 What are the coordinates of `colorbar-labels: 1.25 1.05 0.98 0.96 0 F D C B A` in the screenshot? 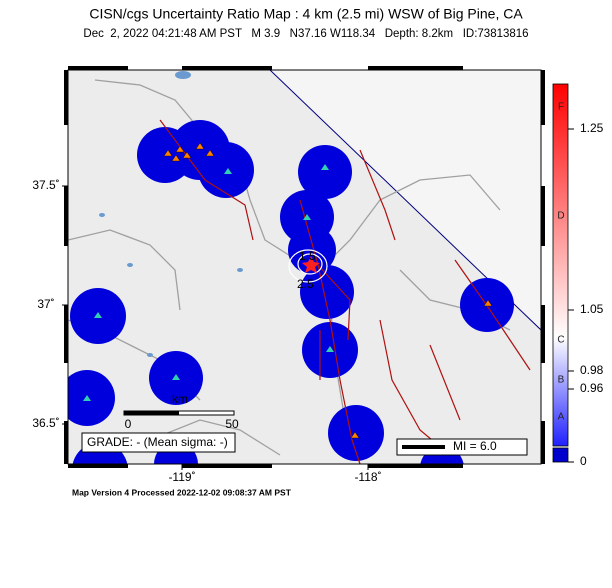 It's located at (580, 285).